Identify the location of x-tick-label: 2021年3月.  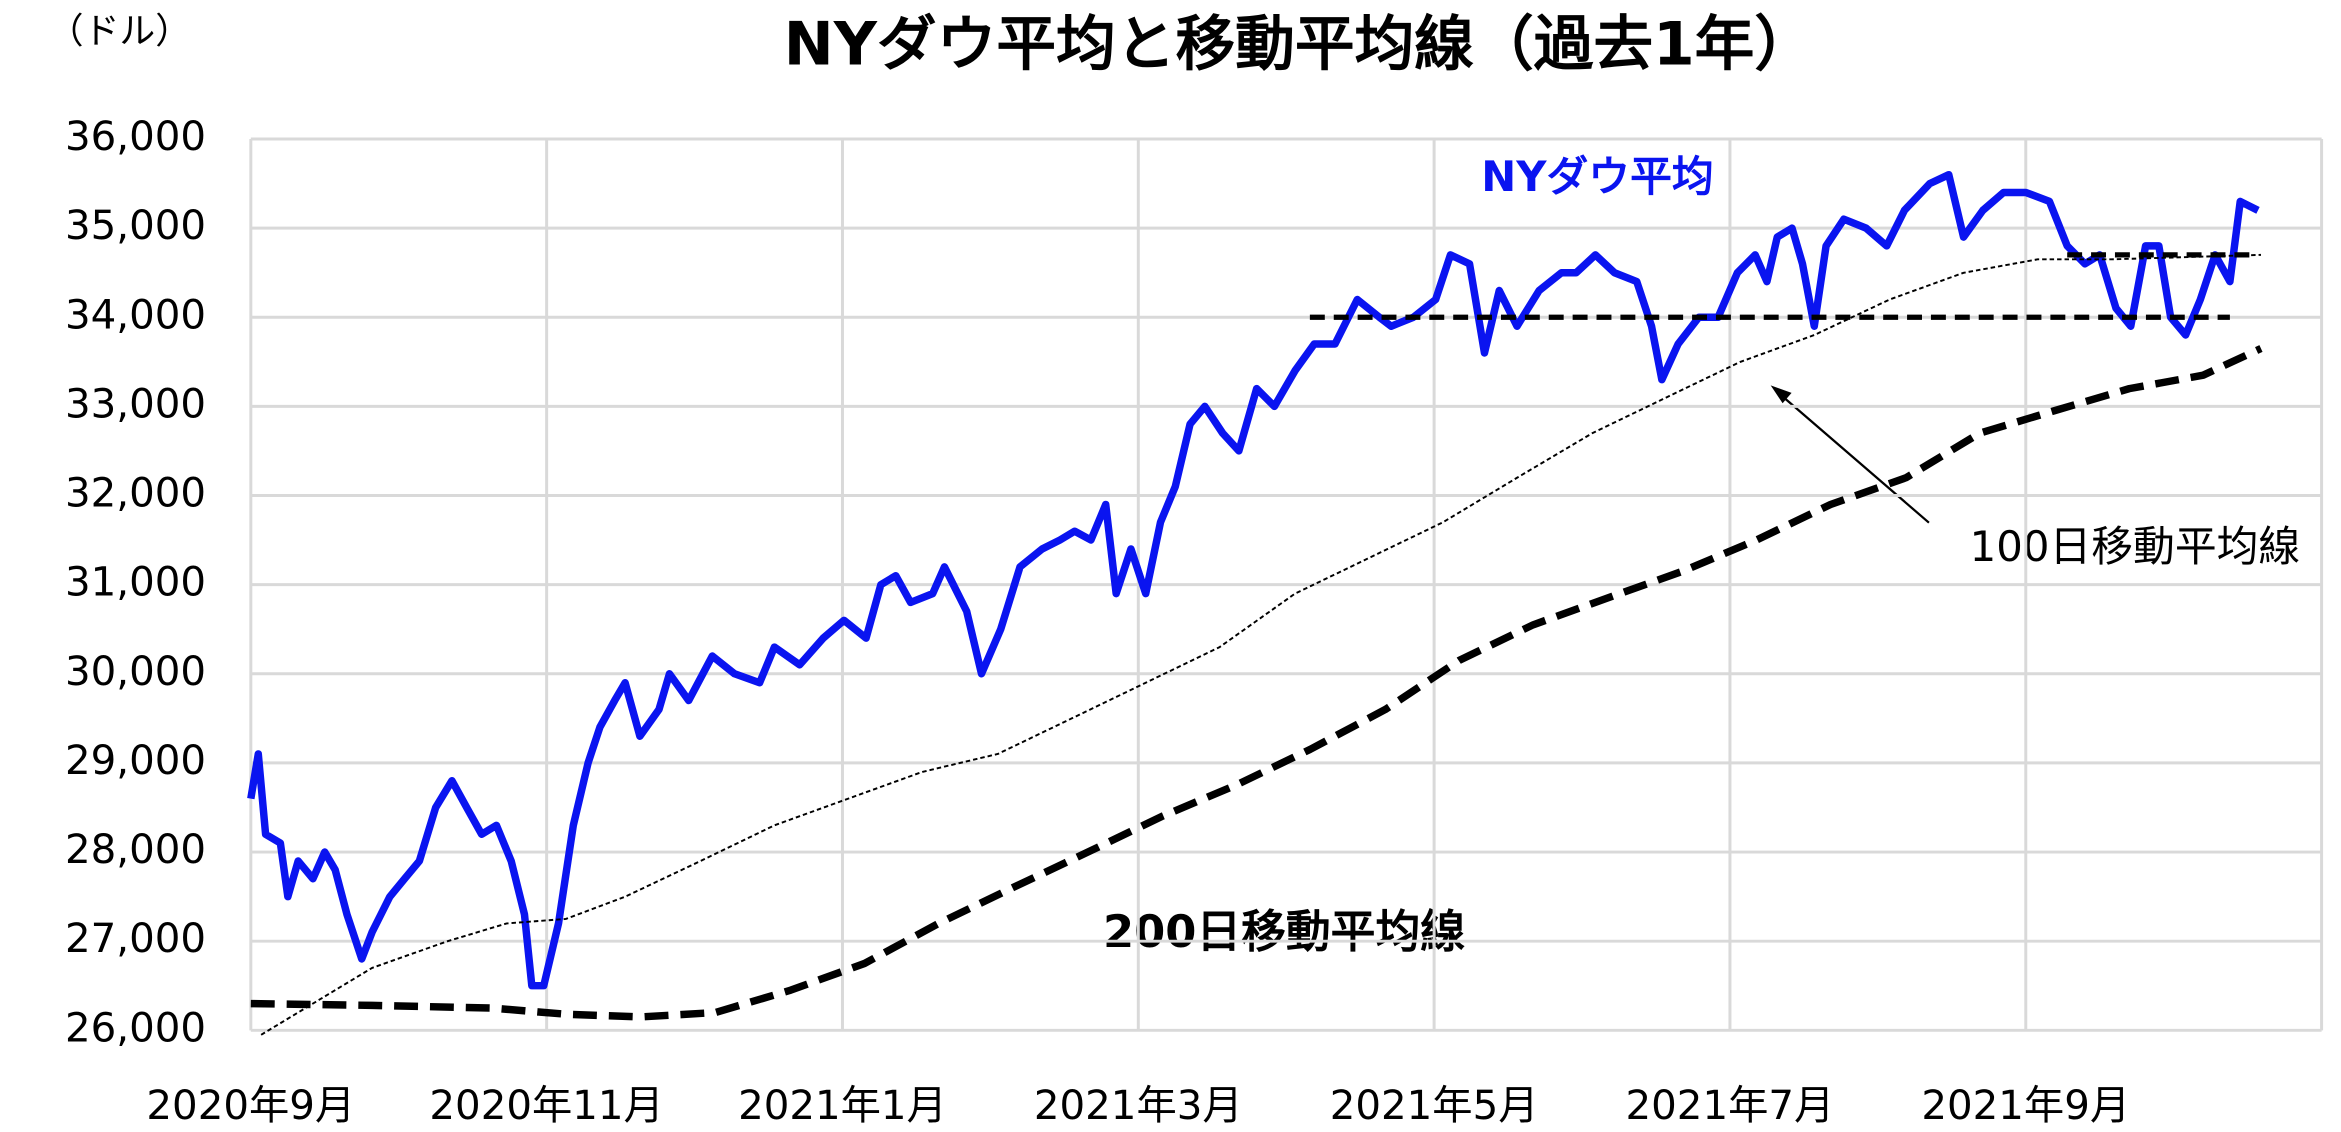
(1138, 1105).